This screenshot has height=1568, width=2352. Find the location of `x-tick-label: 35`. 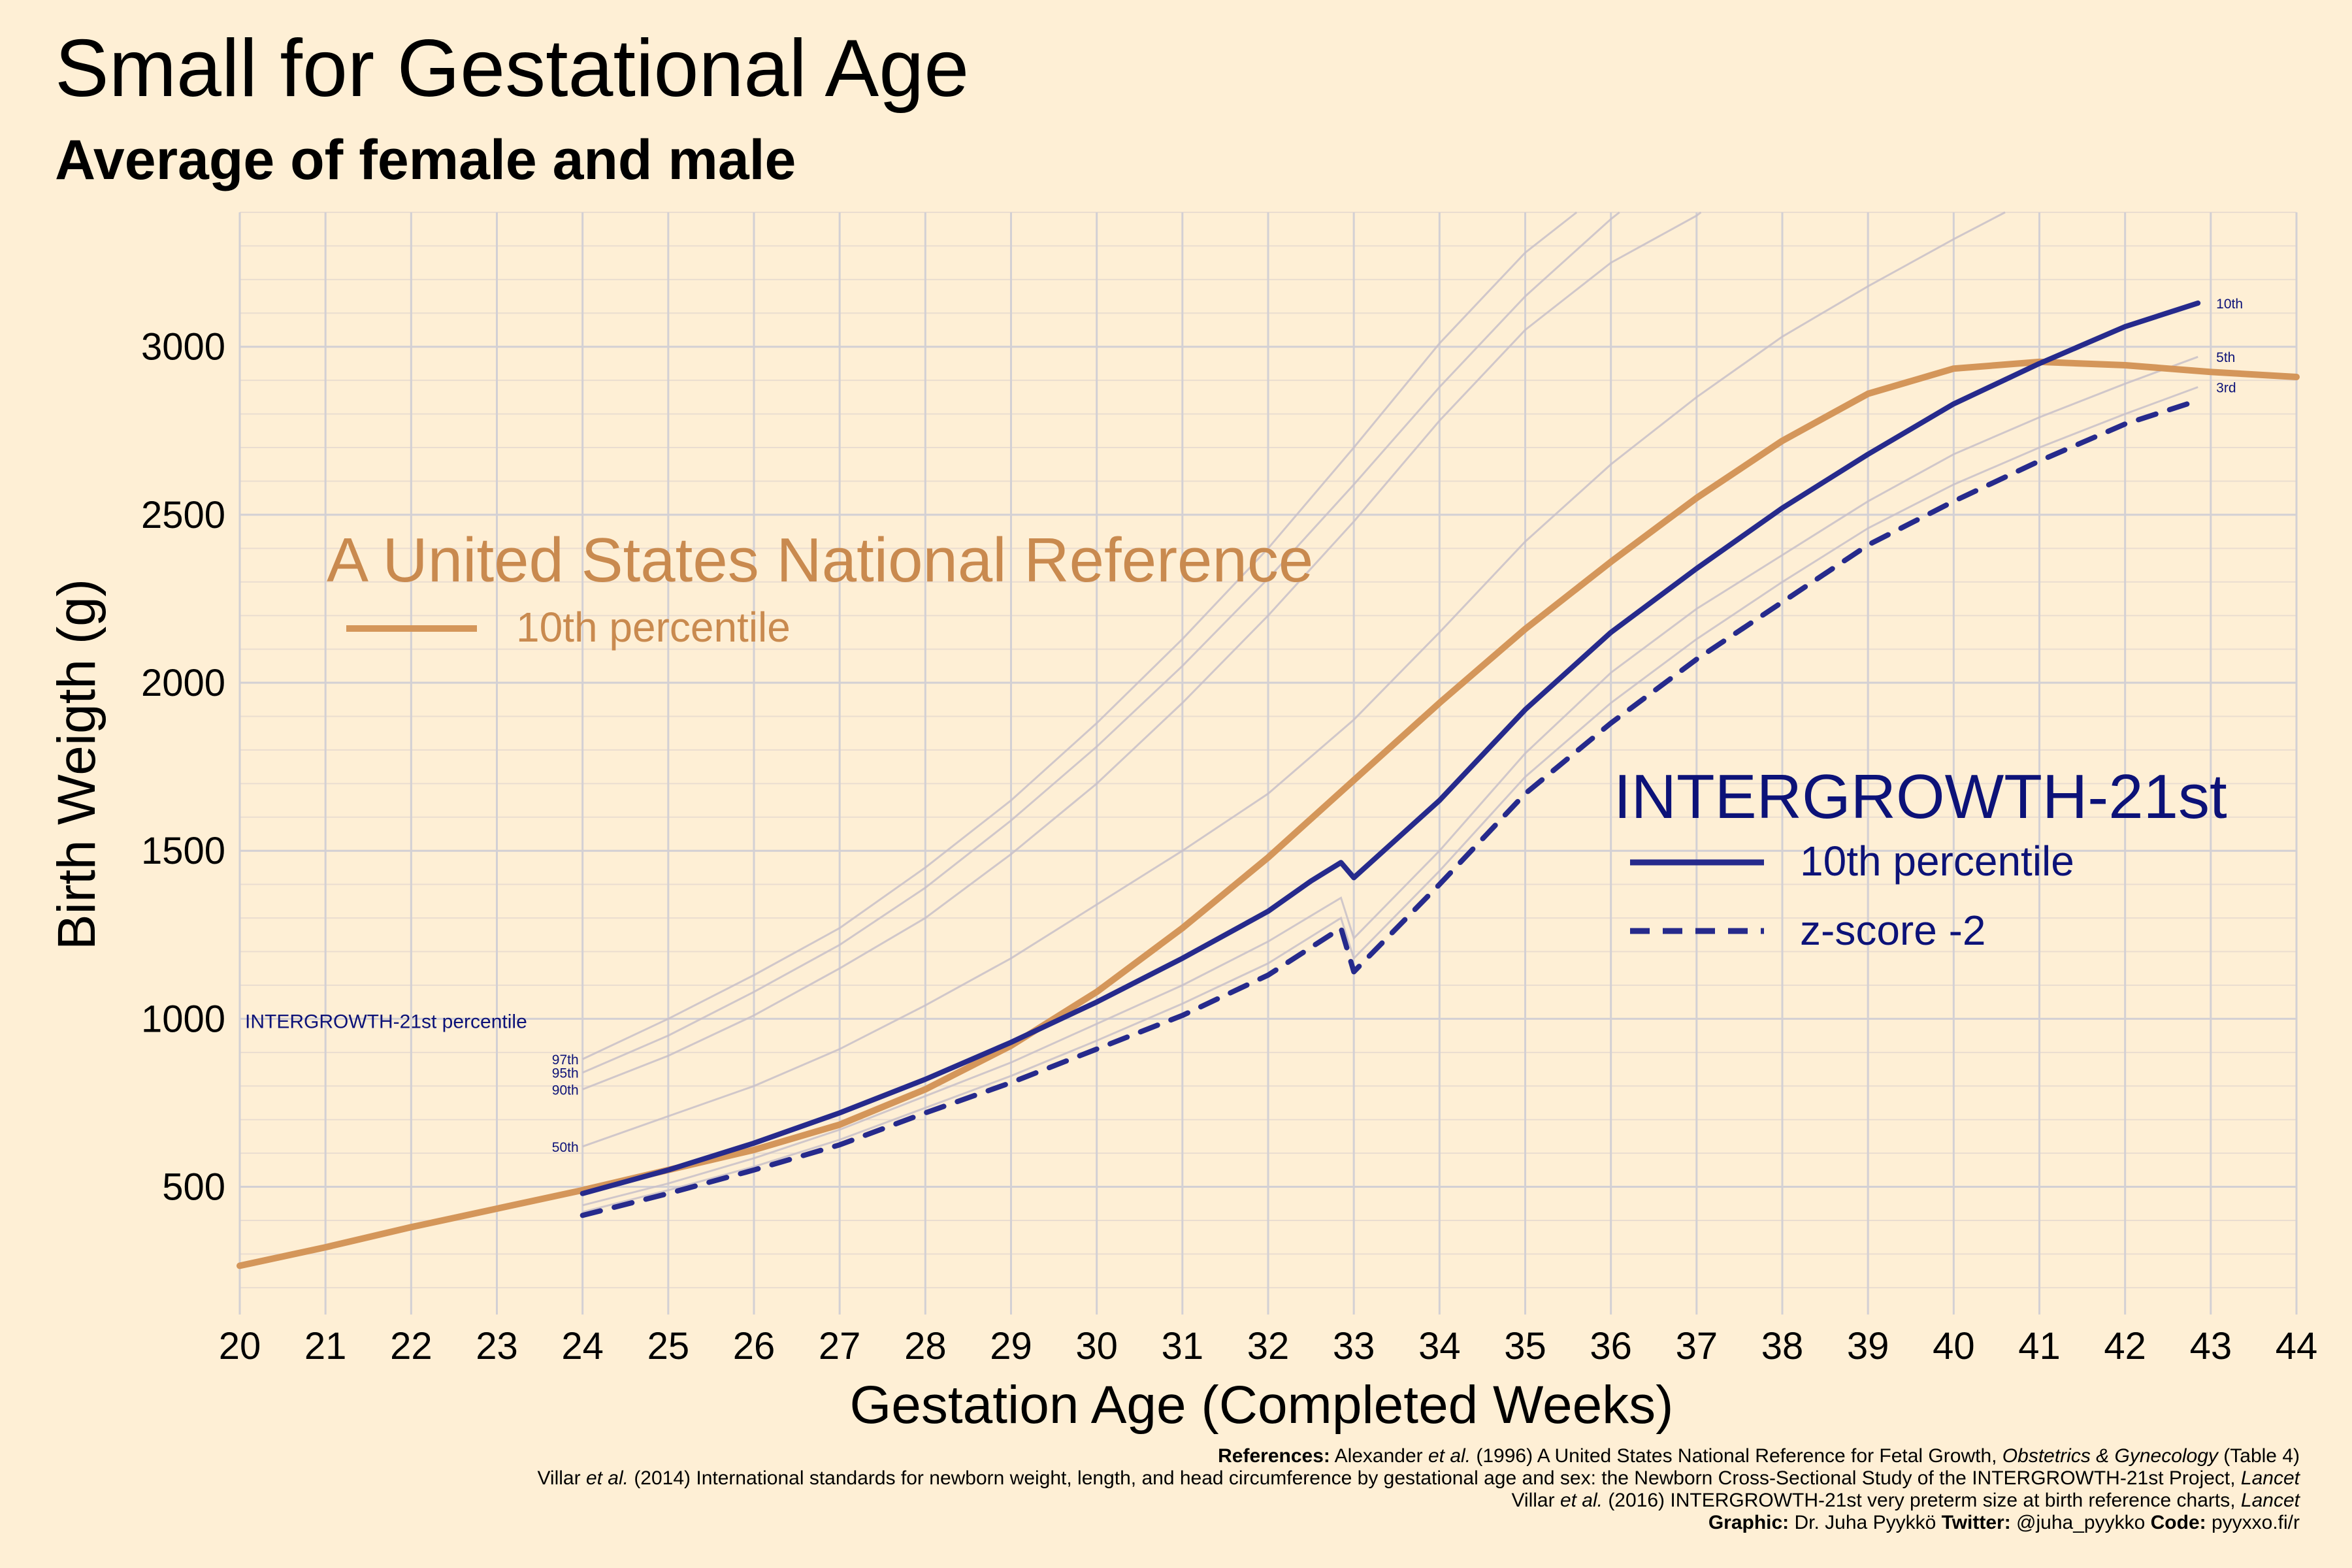

x-tick-label: 35 is located at coordinates (1525, 1346).